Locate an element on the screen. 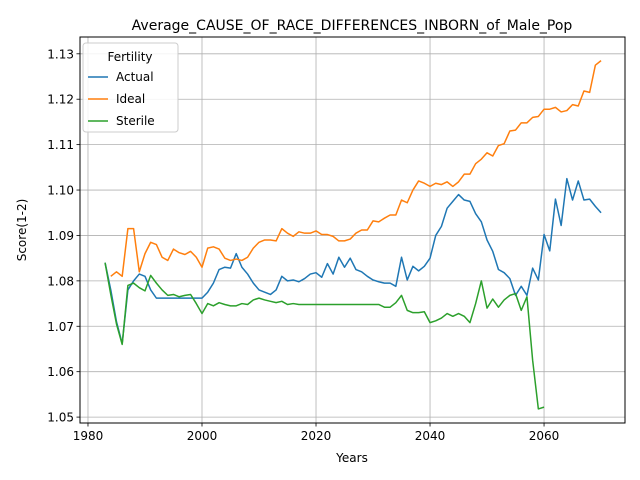  y-tick-label: 1.09 is located at coordinates (60, 236).